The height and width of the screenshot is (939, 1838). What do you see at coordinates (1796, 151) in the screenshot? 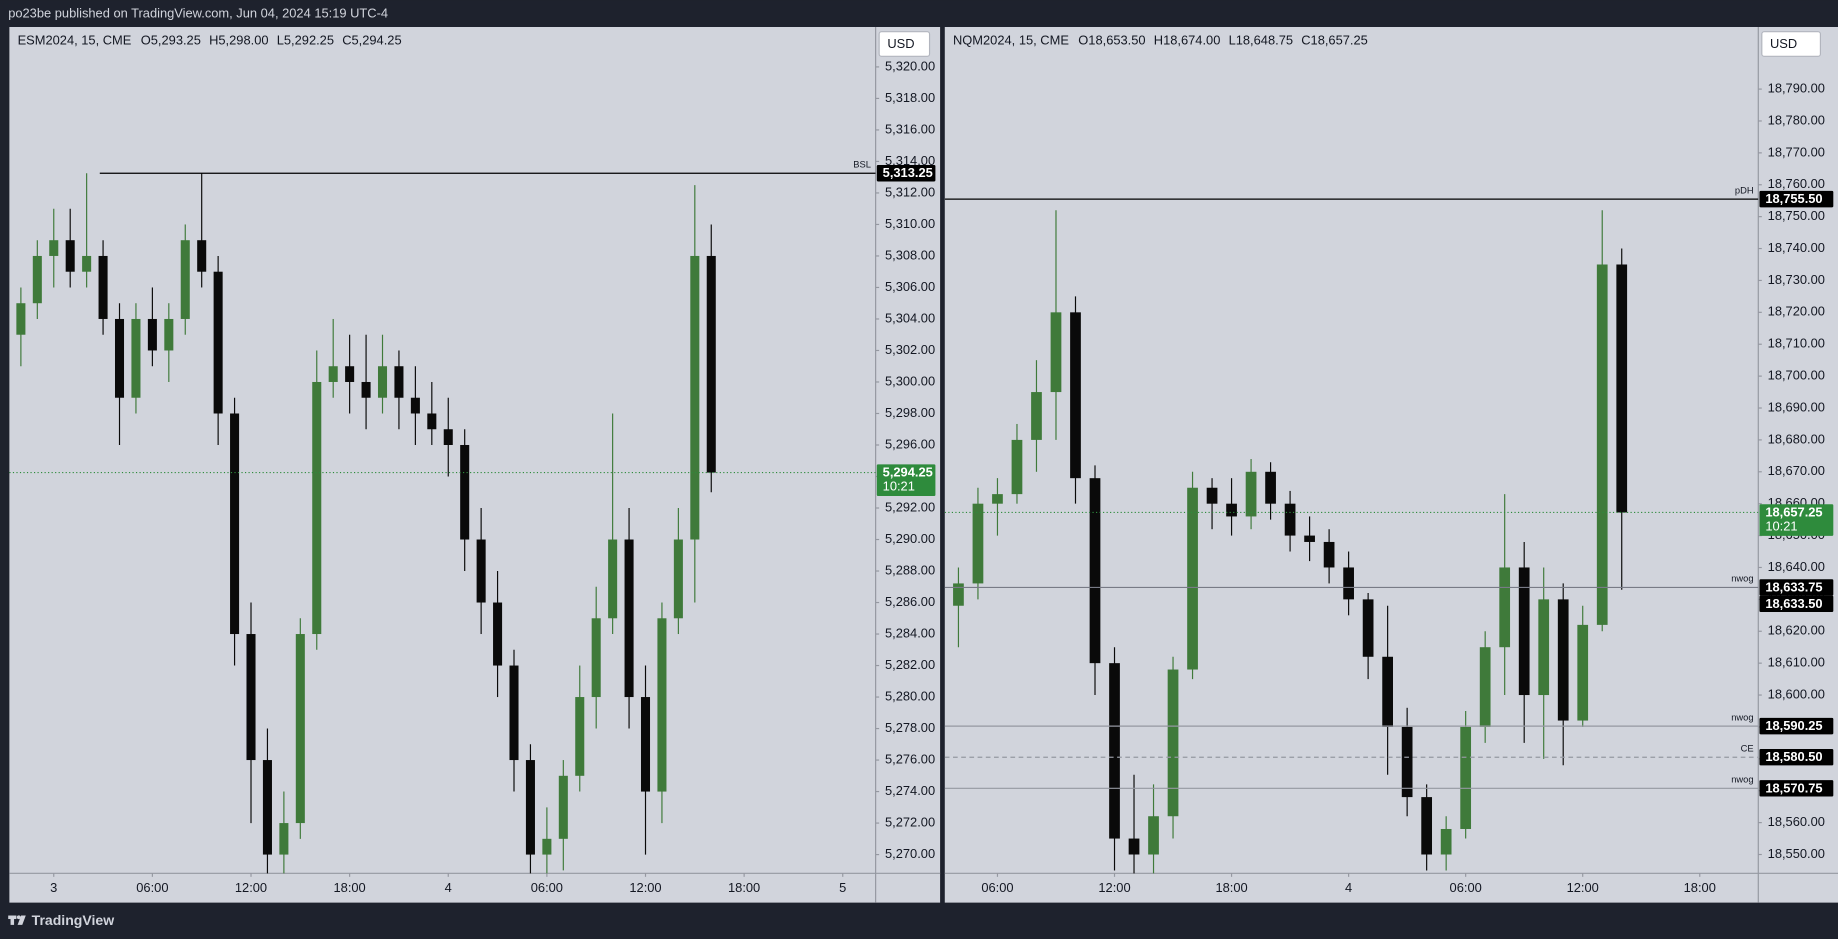
I see `y-tick-label: 18,770.00` at bounding box center [1796, 151].